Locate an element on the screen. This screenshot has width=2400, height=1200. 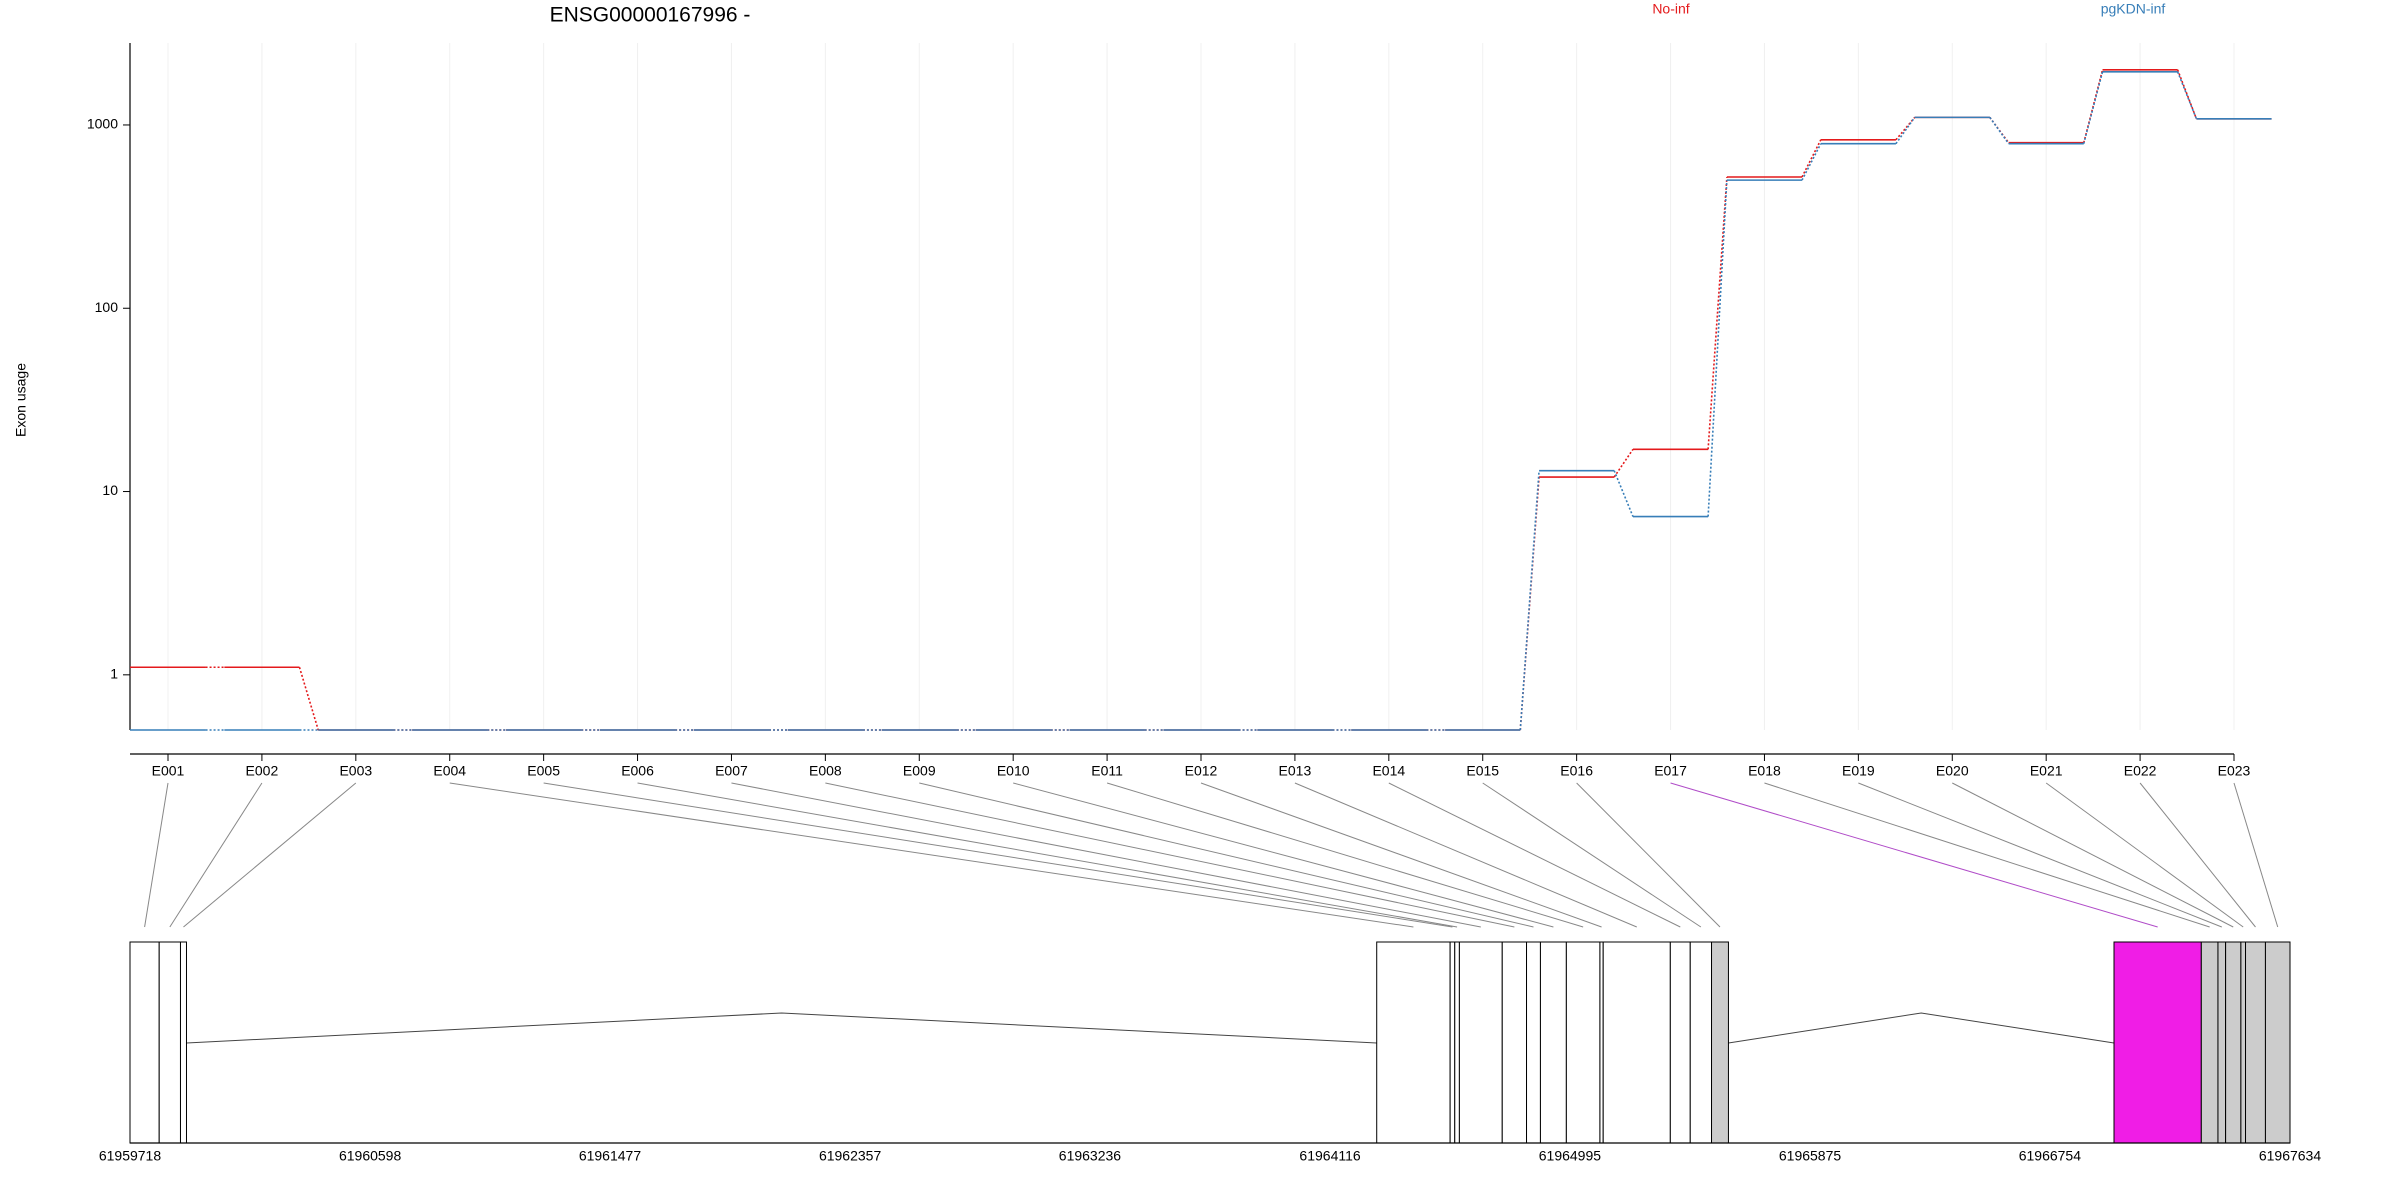
x-tick-label: E010 is located at coordinates (1013, 771).